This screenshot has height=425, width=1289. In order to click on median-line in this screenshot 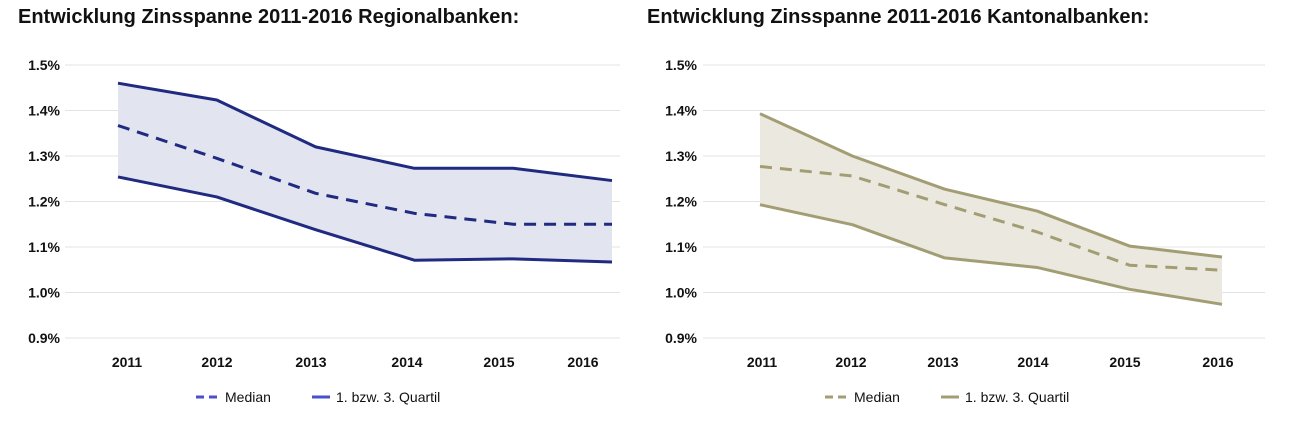, I will do `click(364, 175)`.